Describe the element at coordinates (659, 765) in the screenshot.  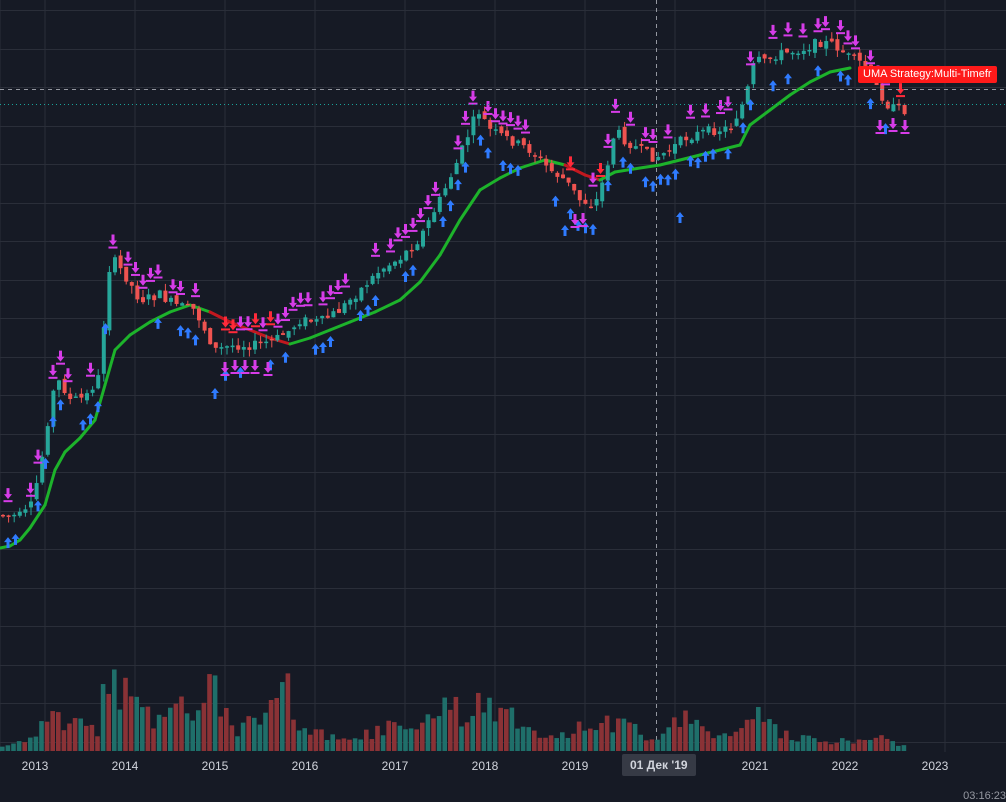
I see `crosshair-date-label: 01 Дек '19` at that location.